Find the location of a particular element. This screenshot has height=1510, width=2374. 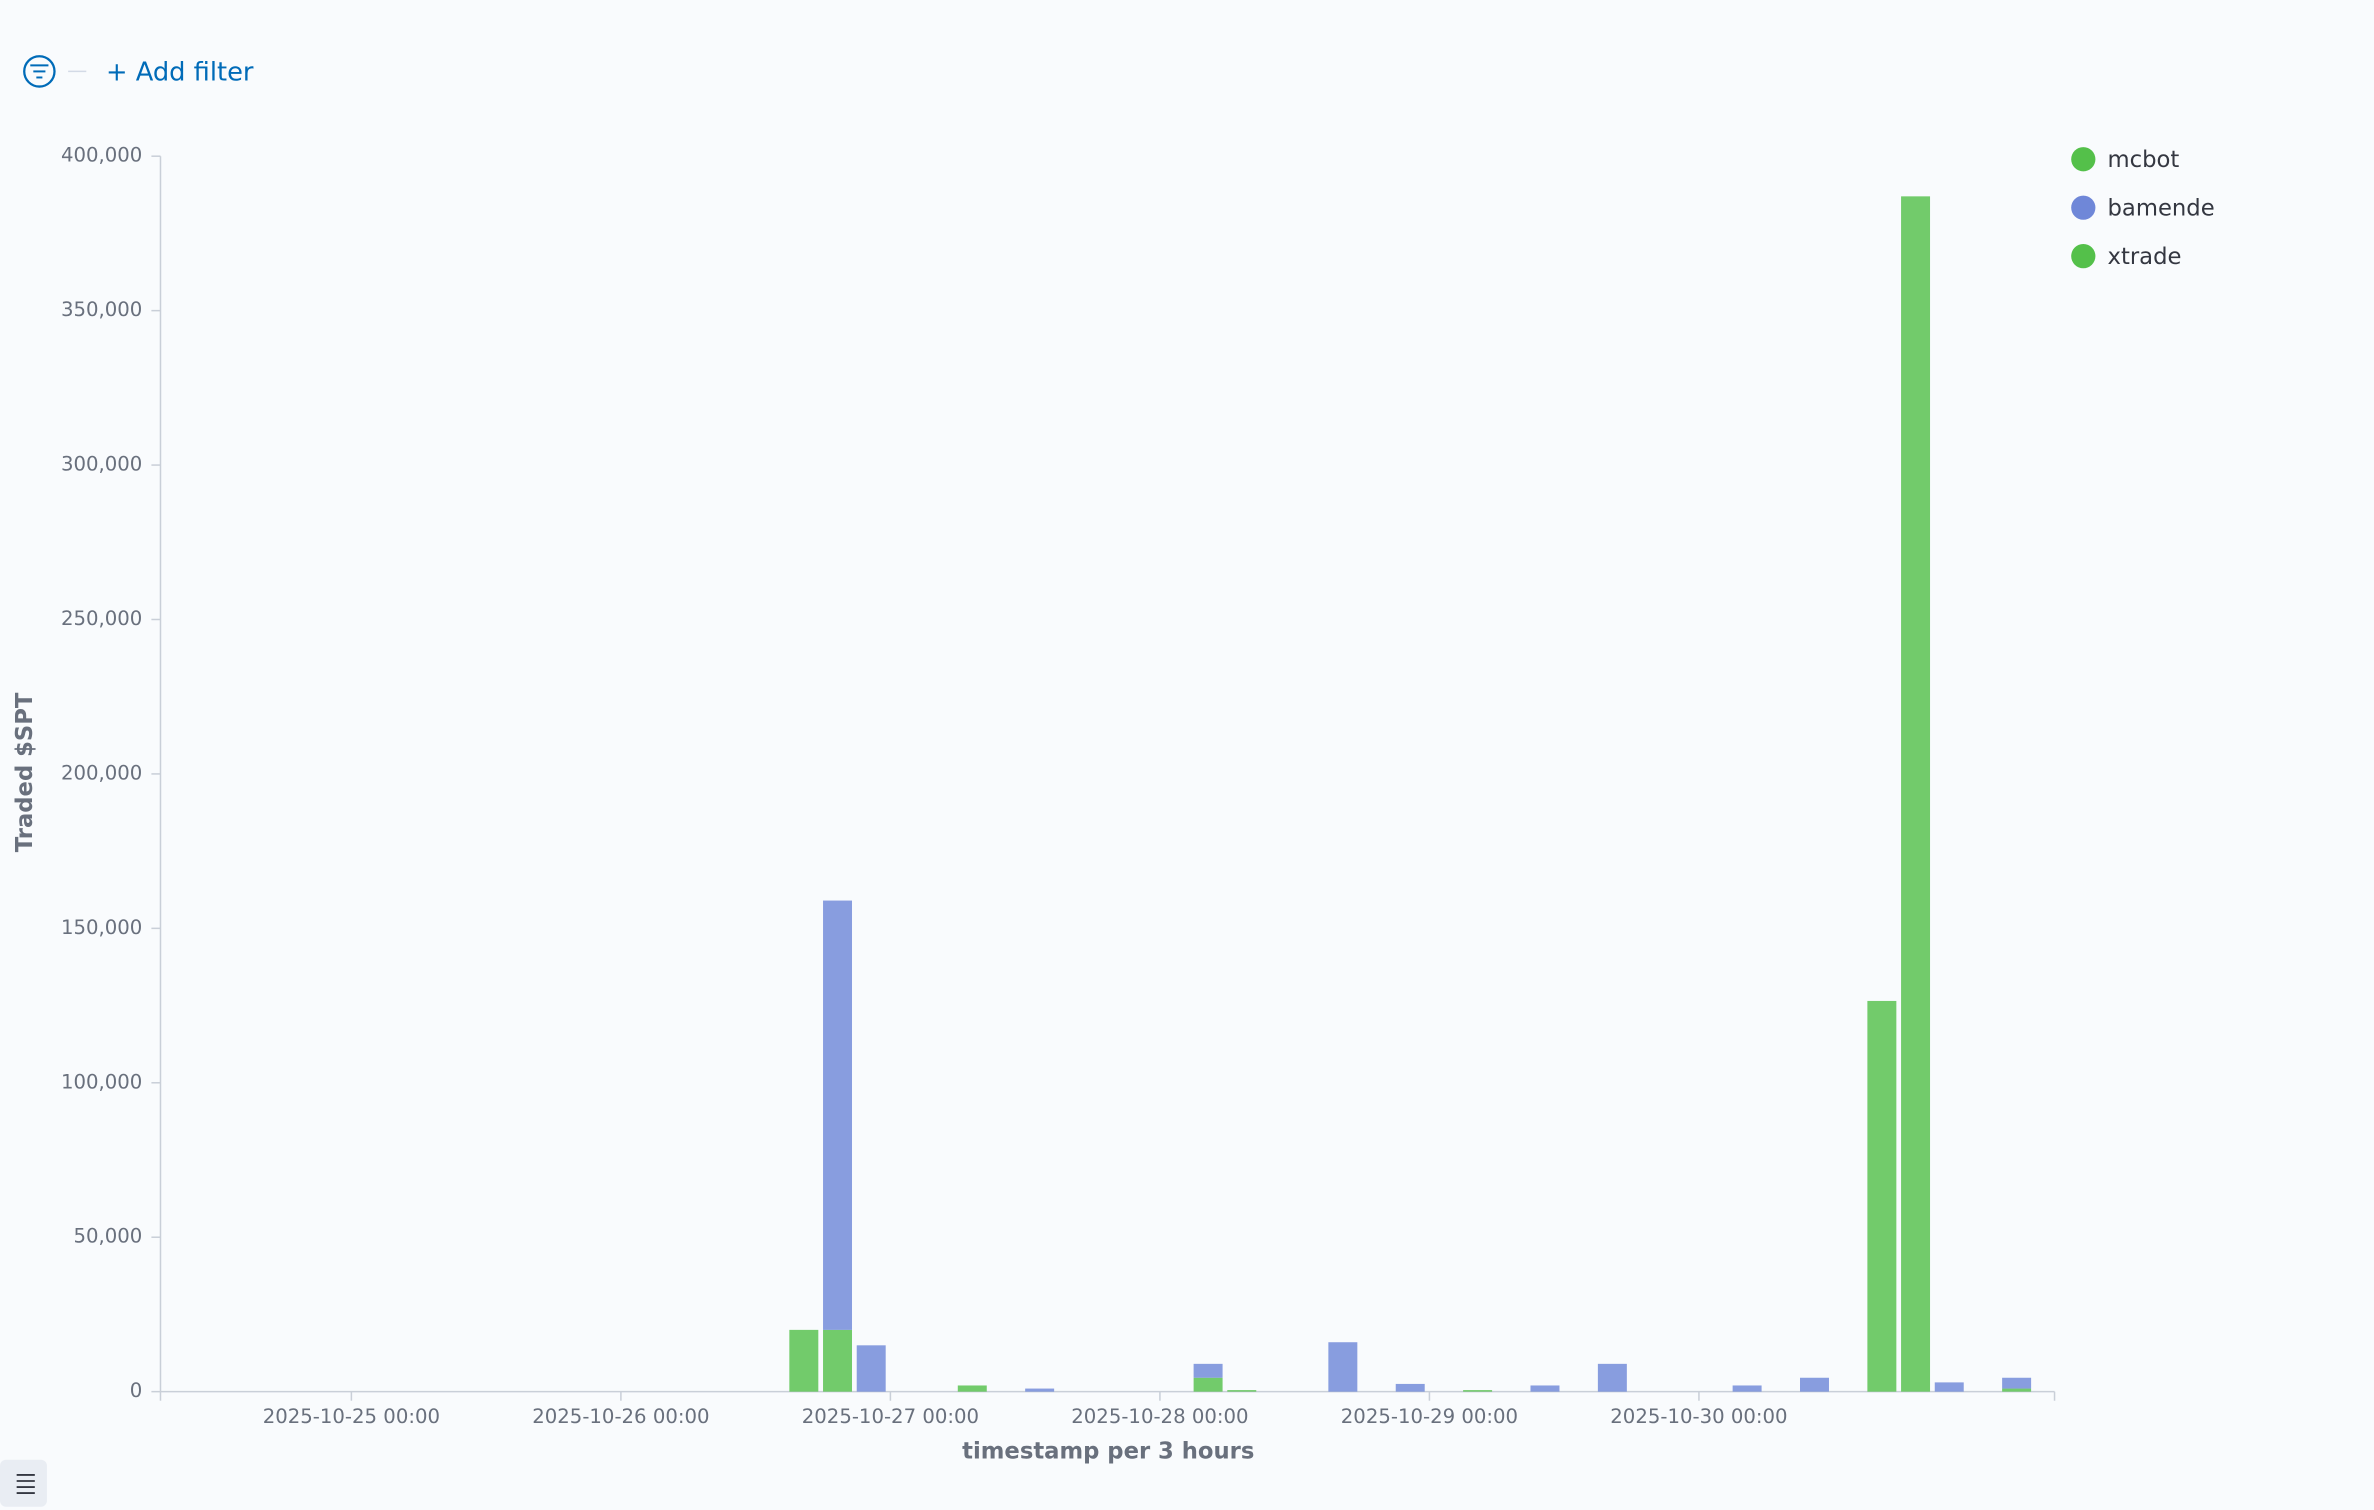

y-tick-label: 350,000 is located at coordinates (101, 309).